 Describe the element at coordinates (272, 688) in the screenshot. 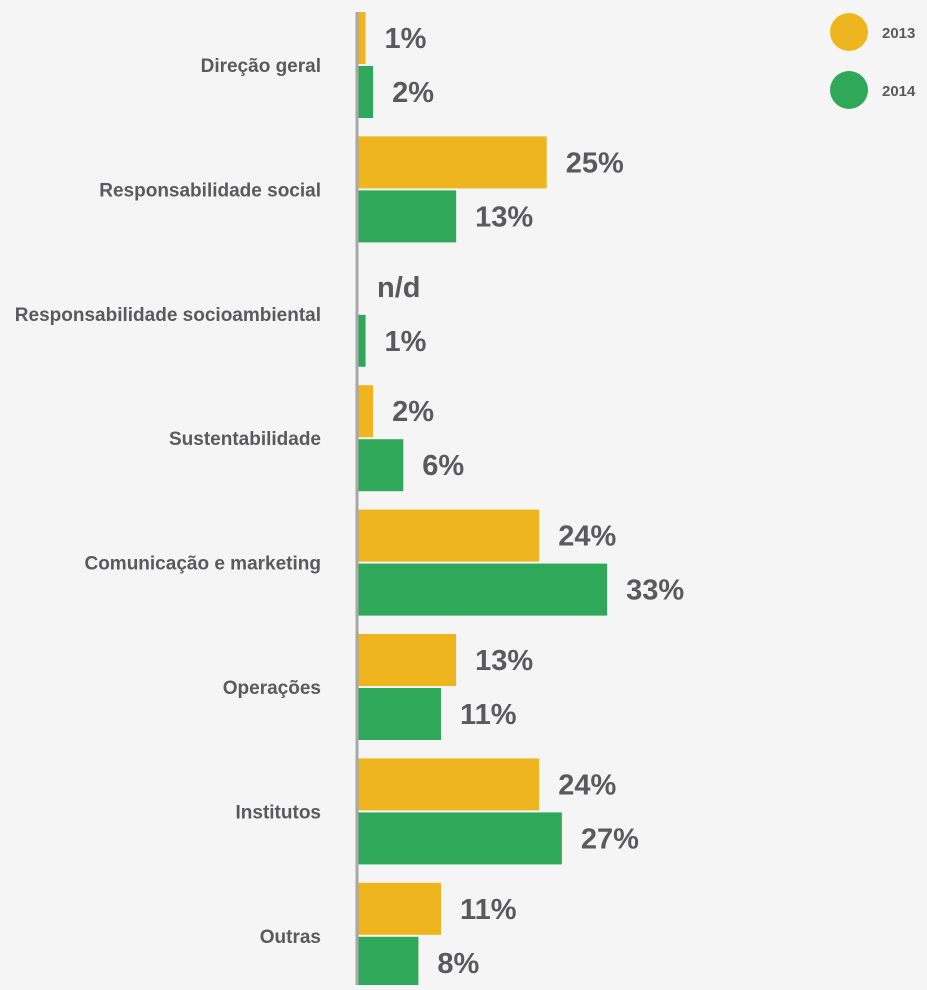

I see `category-label: Operações` at that location.